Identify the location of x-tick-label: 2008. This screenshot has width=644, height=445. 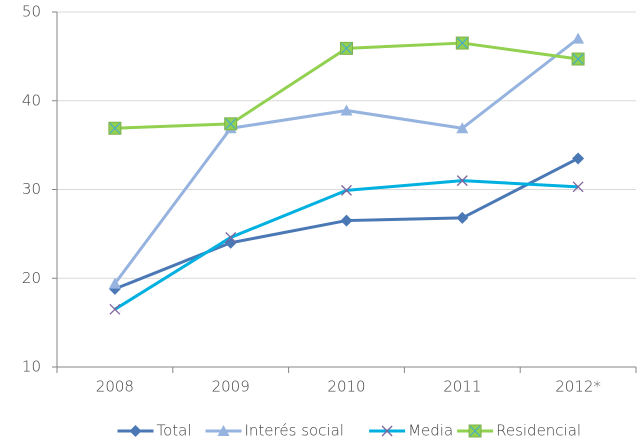
(115, 387).